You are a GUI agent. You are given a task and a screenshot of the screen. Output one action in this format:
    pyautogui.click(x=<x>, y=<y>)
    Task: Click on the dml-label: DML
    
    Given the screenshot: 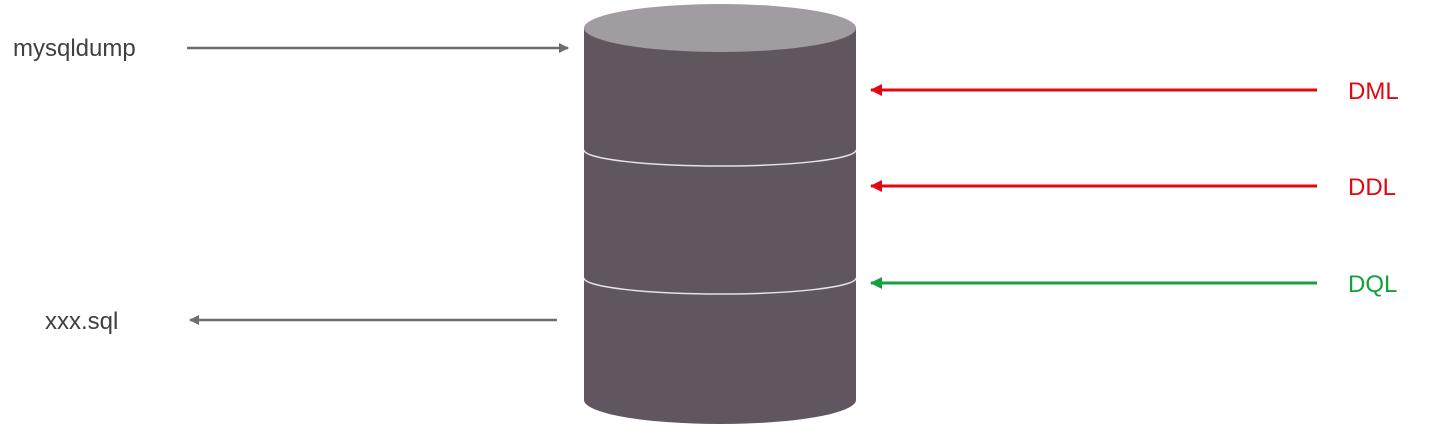 What is the action you would take?
    pyautogui.click(x=1373, y=91)
    